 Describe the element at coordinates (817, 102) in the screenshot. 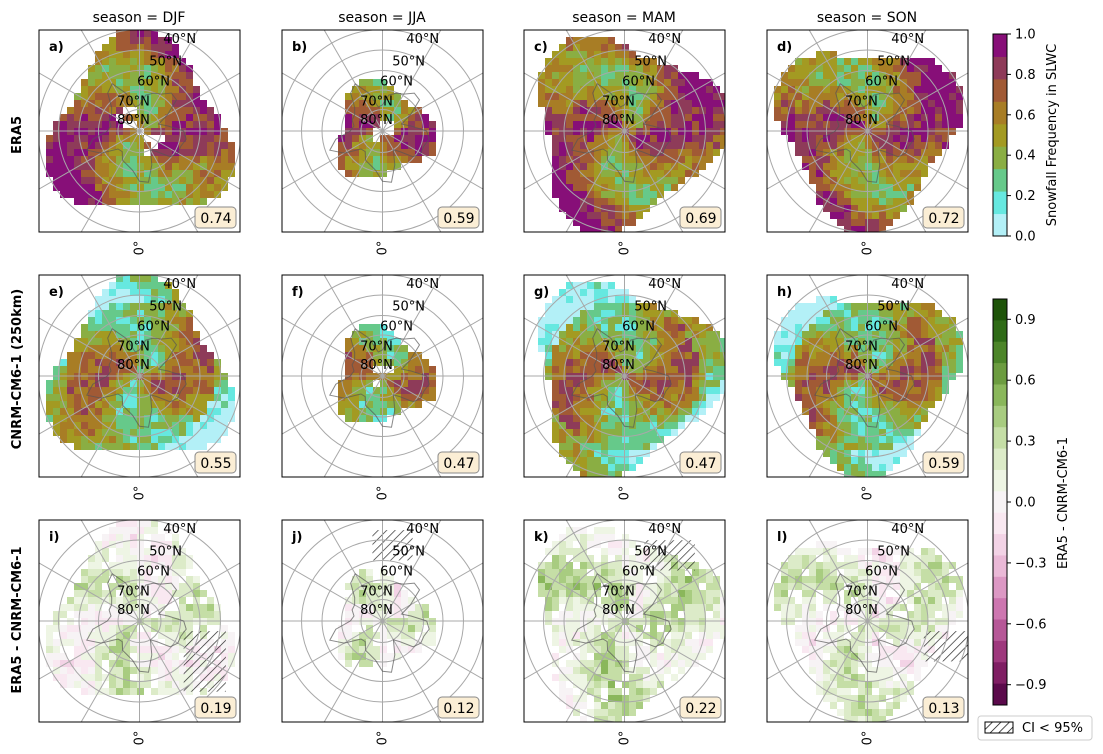

I see `meridian-line` at that location.